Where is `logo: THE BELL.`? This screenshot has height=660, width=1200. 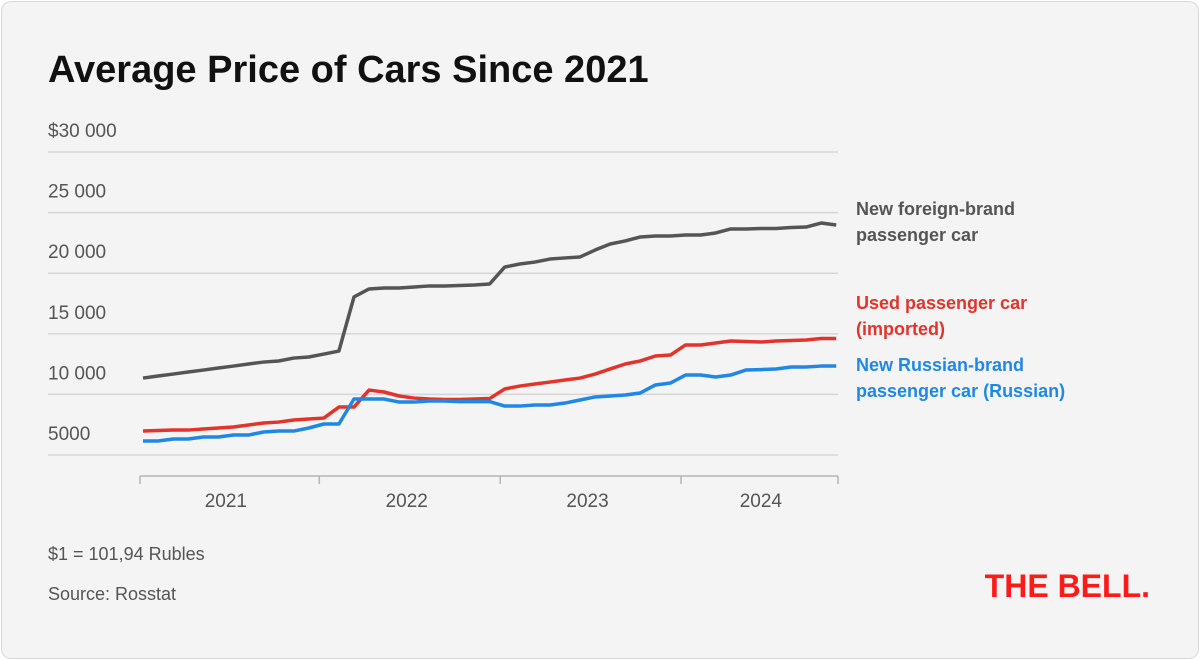 logo: THE BELL. is located at coordinates (1067, 586).